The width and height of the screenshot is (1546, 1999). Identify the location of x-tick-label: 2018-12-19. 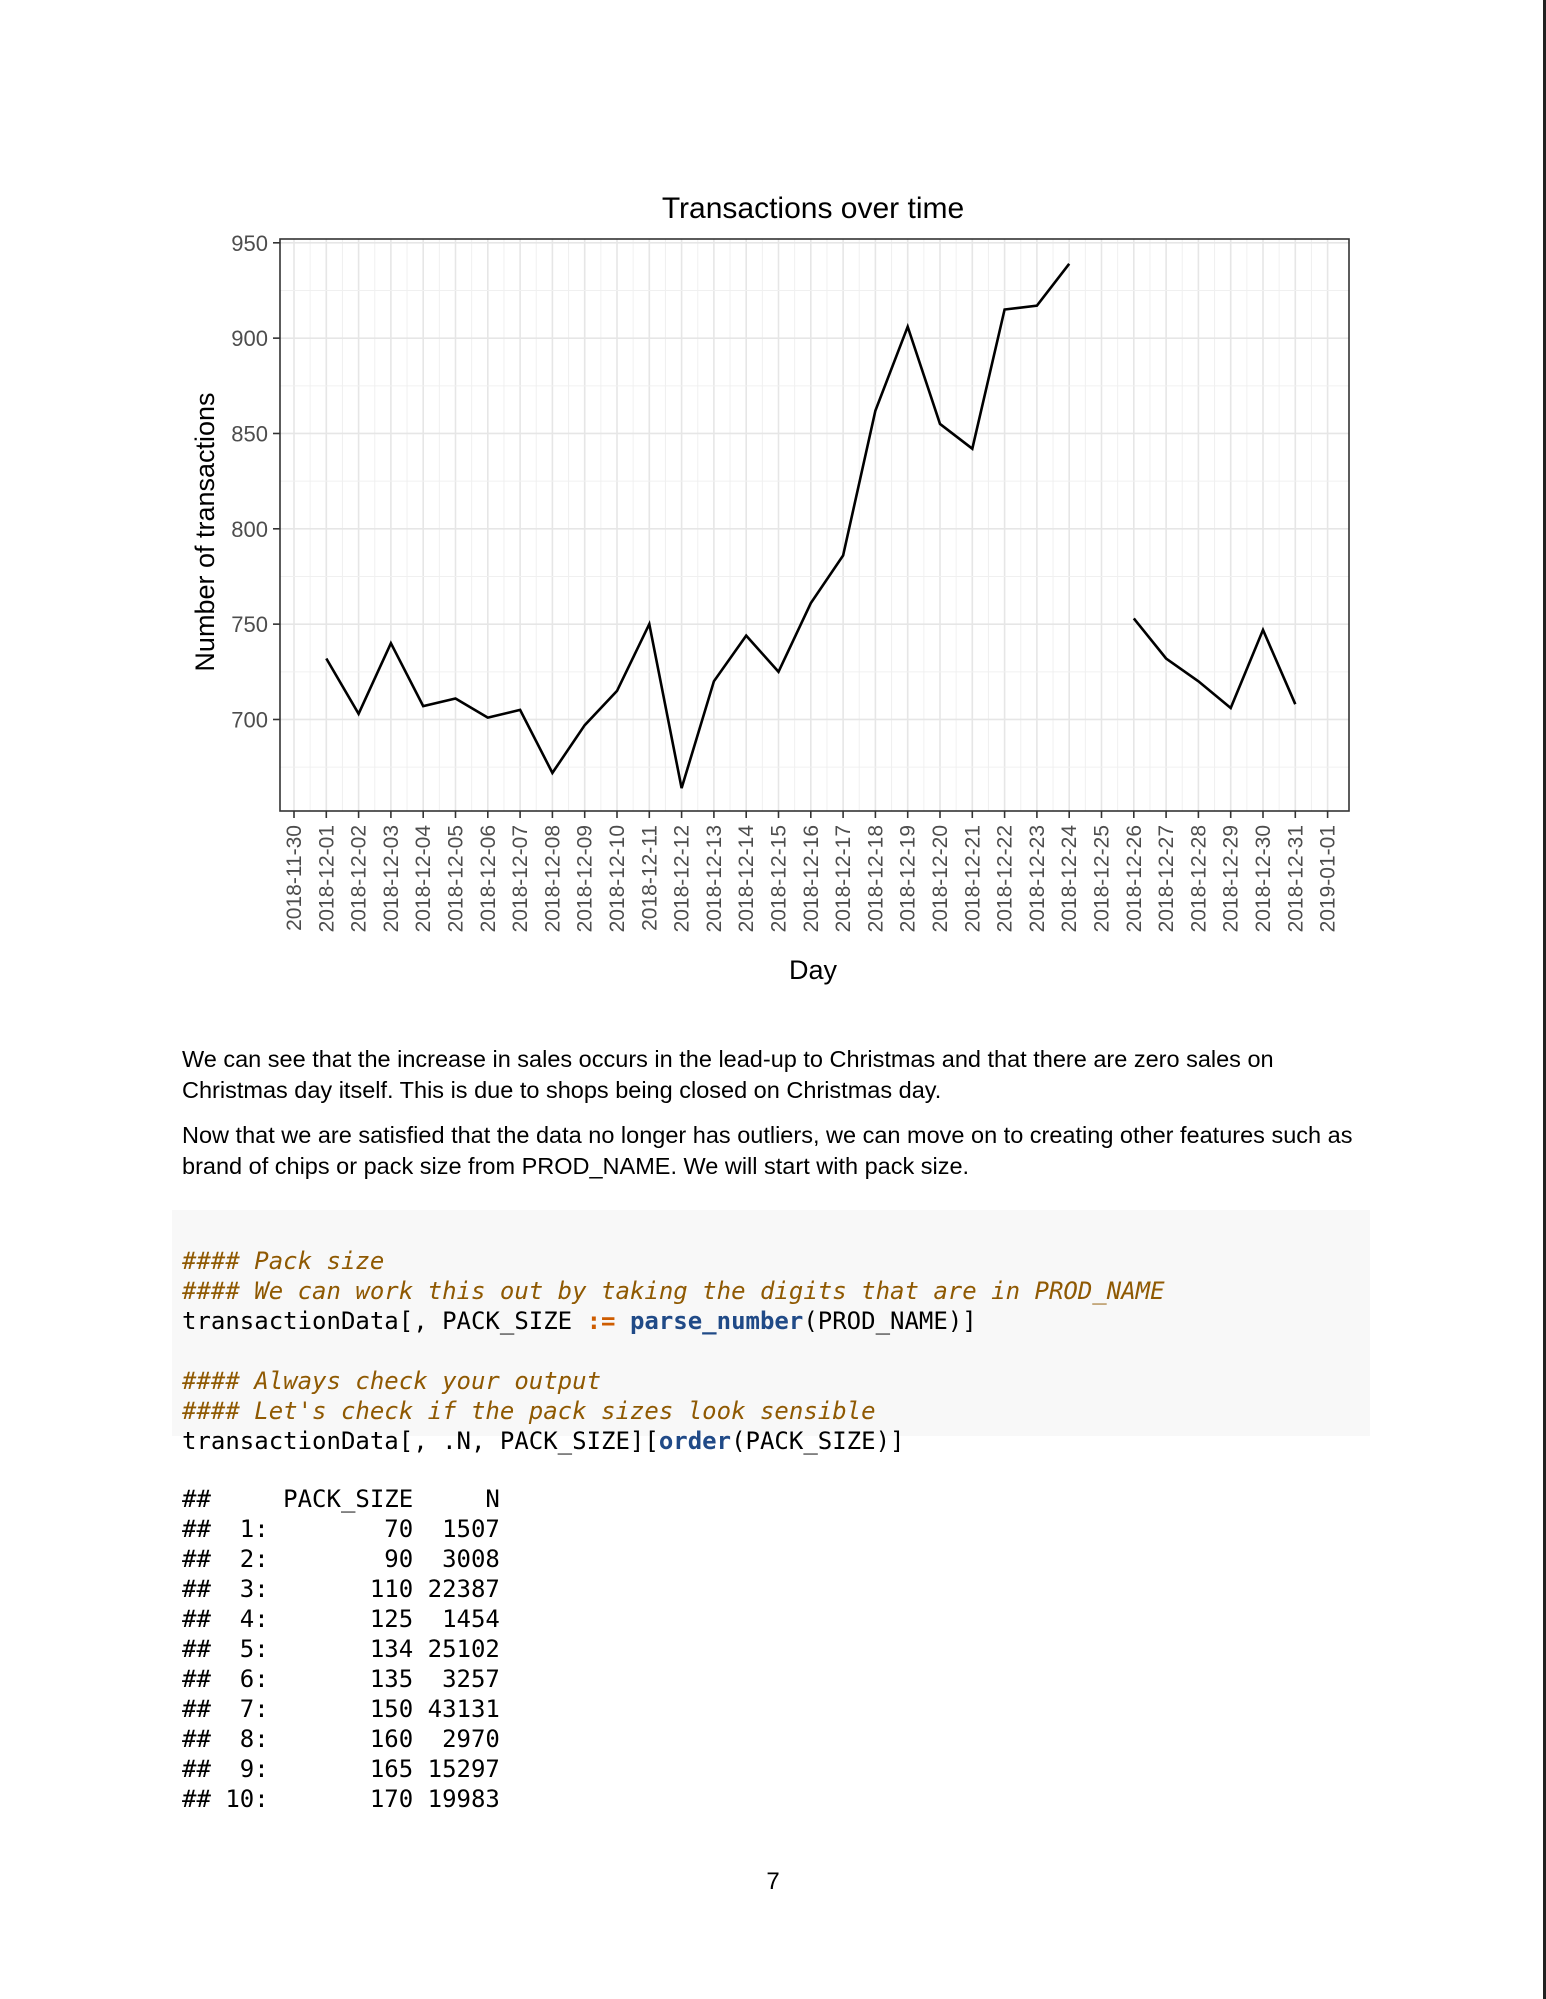
(908, 878).